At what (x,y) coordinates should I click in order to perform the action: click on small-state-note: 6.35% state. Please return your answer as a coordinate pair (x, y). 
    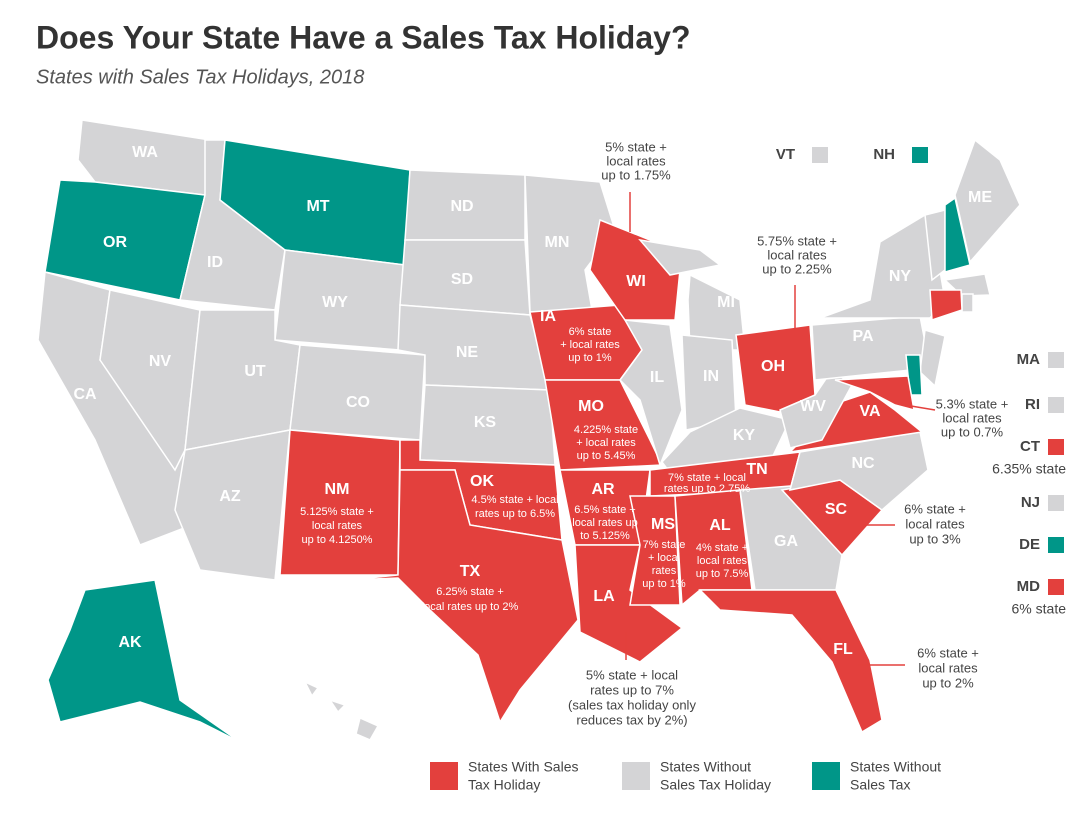
    Looking at the image, I should click on (1029, 469).